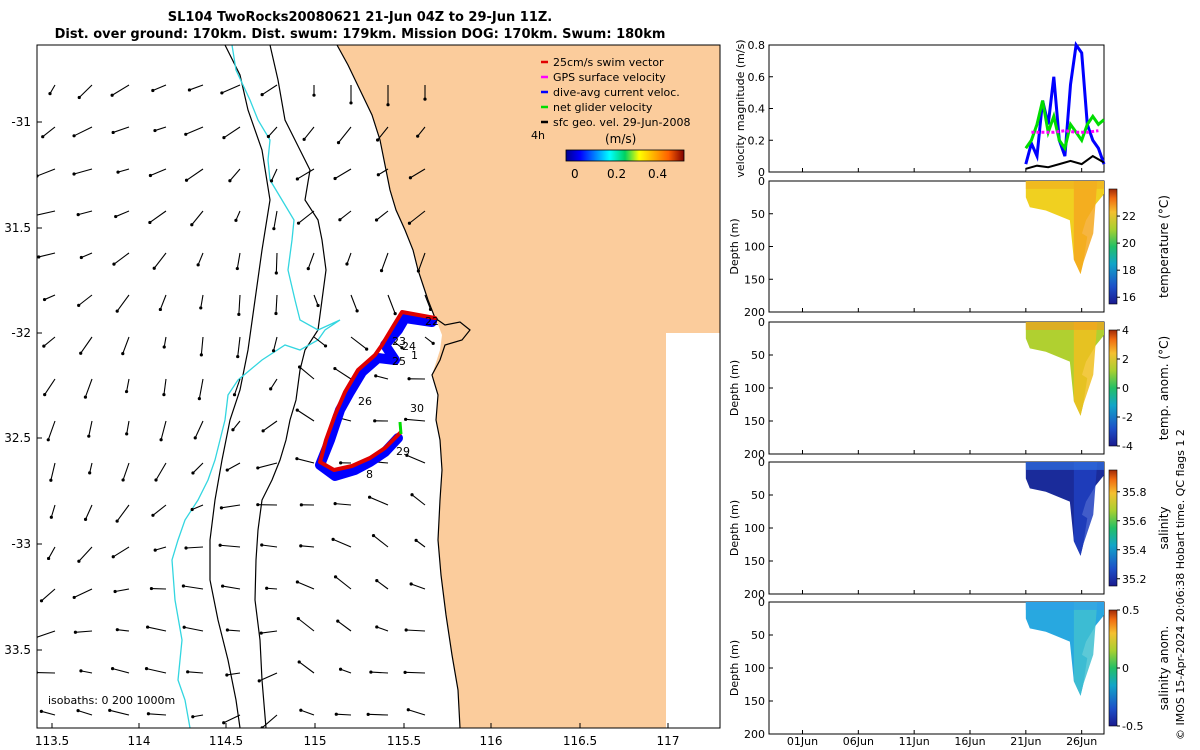 This screenshot has height=750, width=1200. What do you see at coordinates (620, 139) in the screenshot?
I see `colorbar-title: (m/s)` at bounding box center [620, 139].